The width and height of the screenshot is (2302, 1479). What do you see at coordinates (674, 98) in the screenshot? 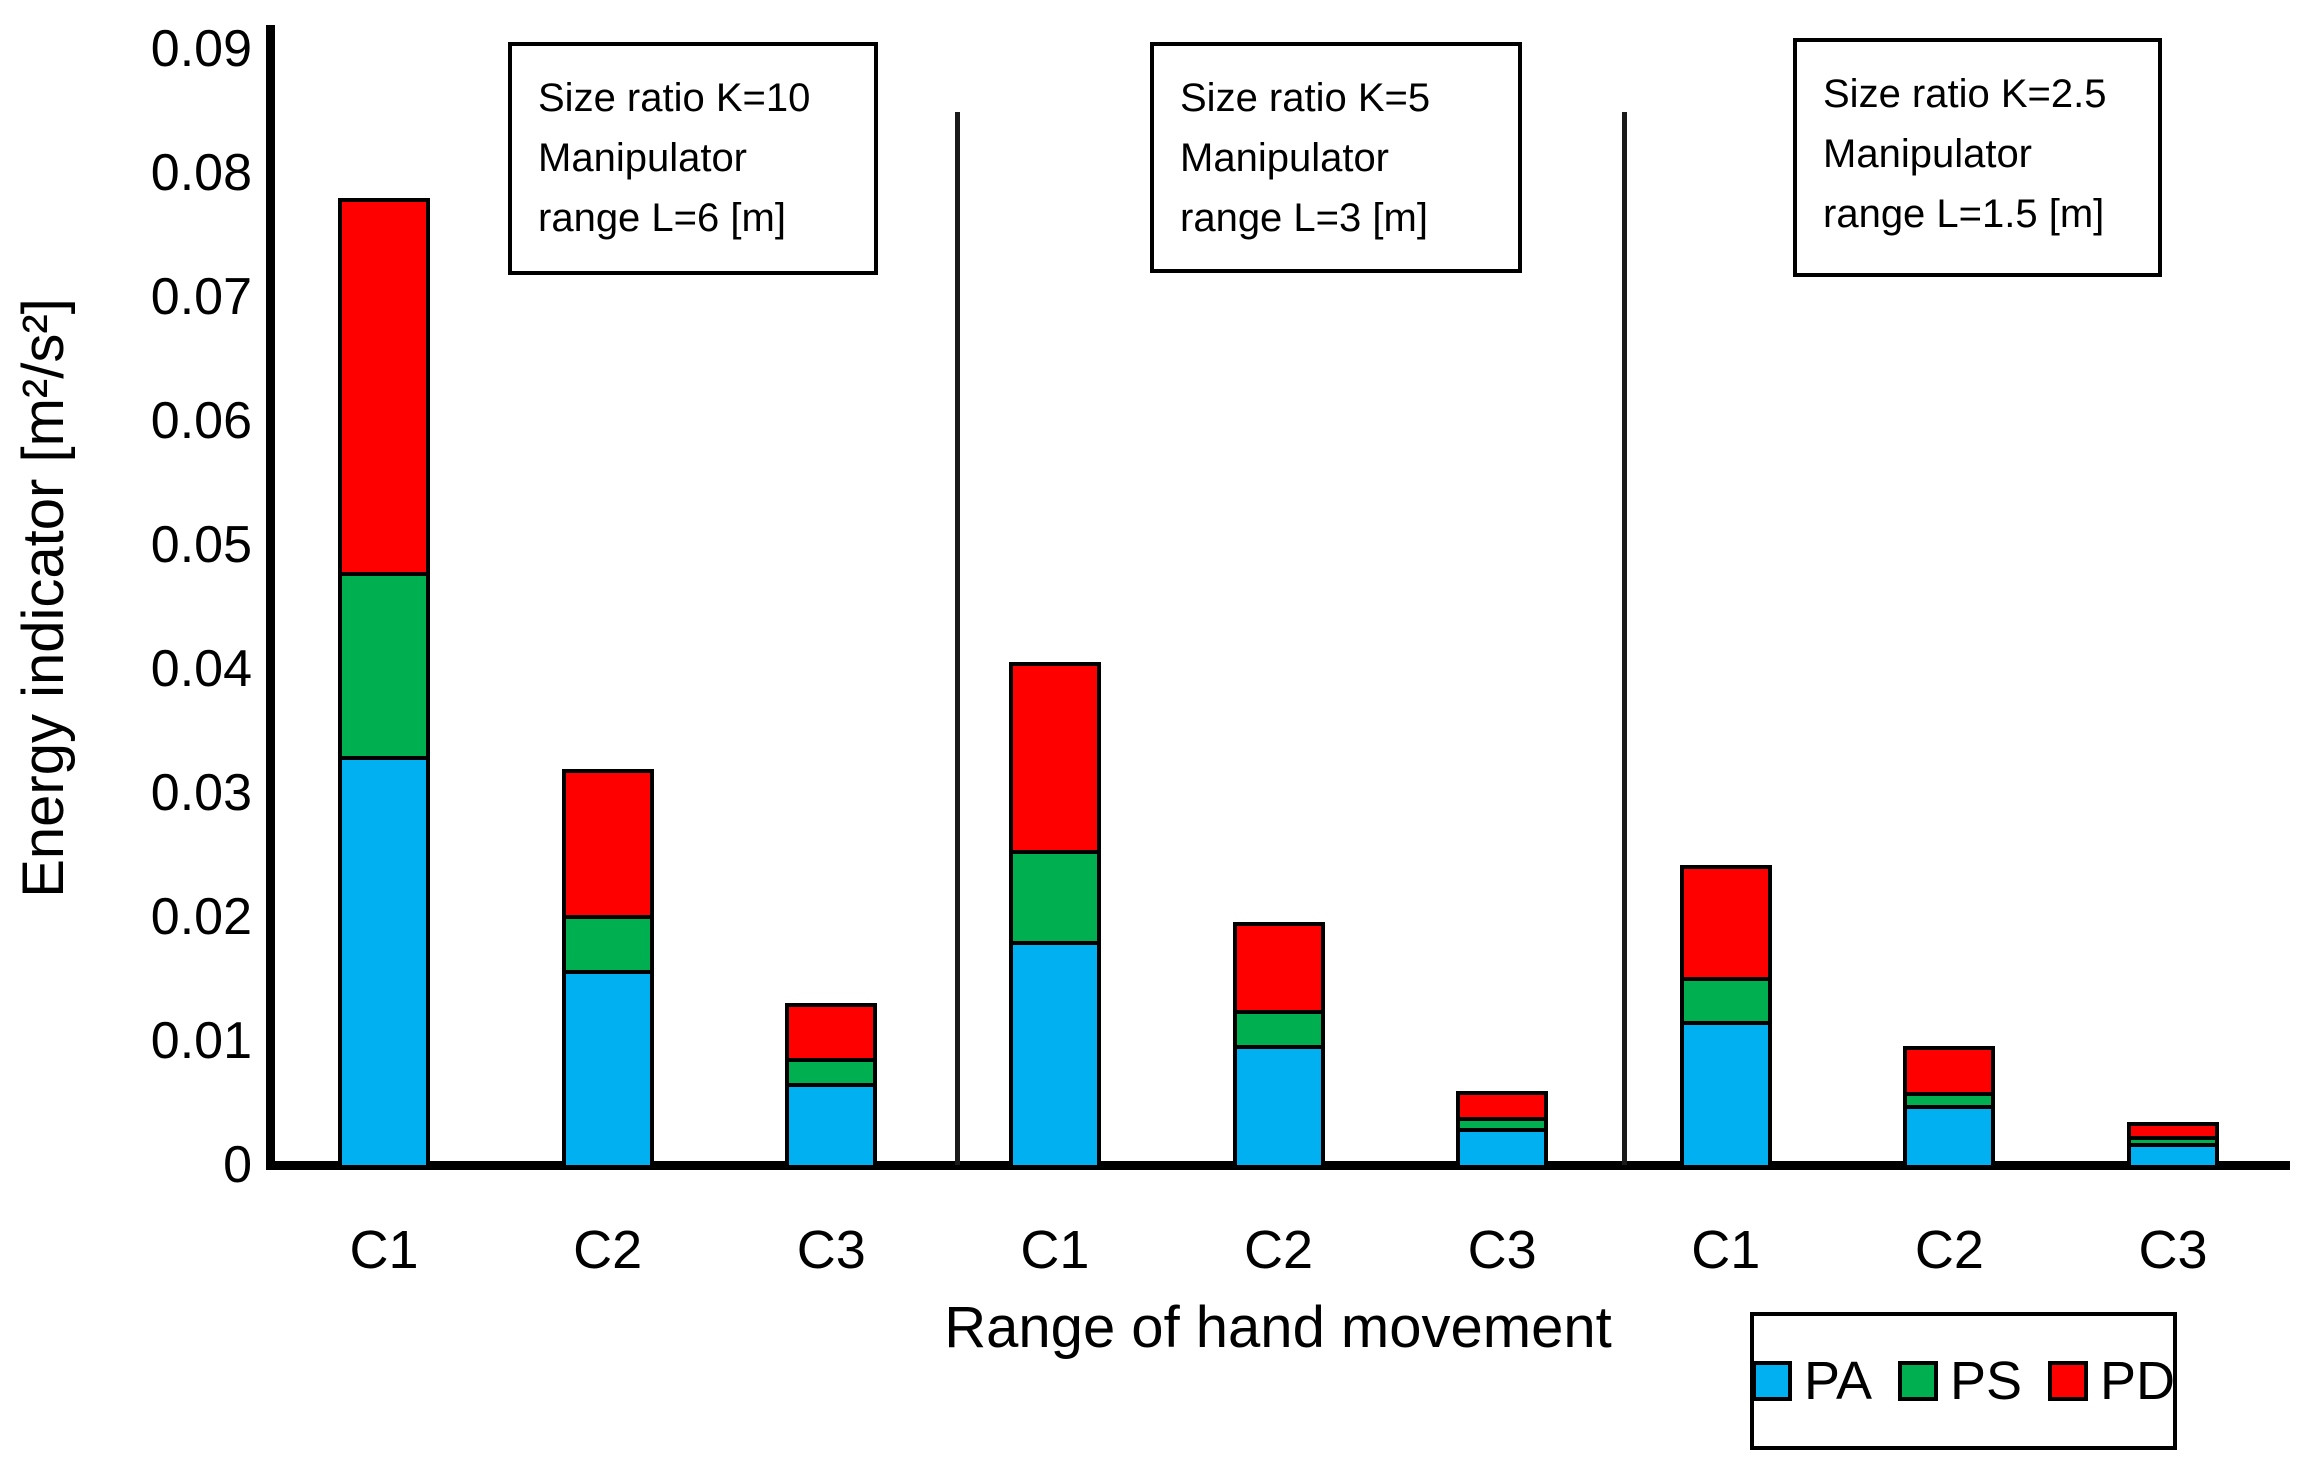
I see `annotation-line: Size ratio K=10` at bounding box center [674, 98].